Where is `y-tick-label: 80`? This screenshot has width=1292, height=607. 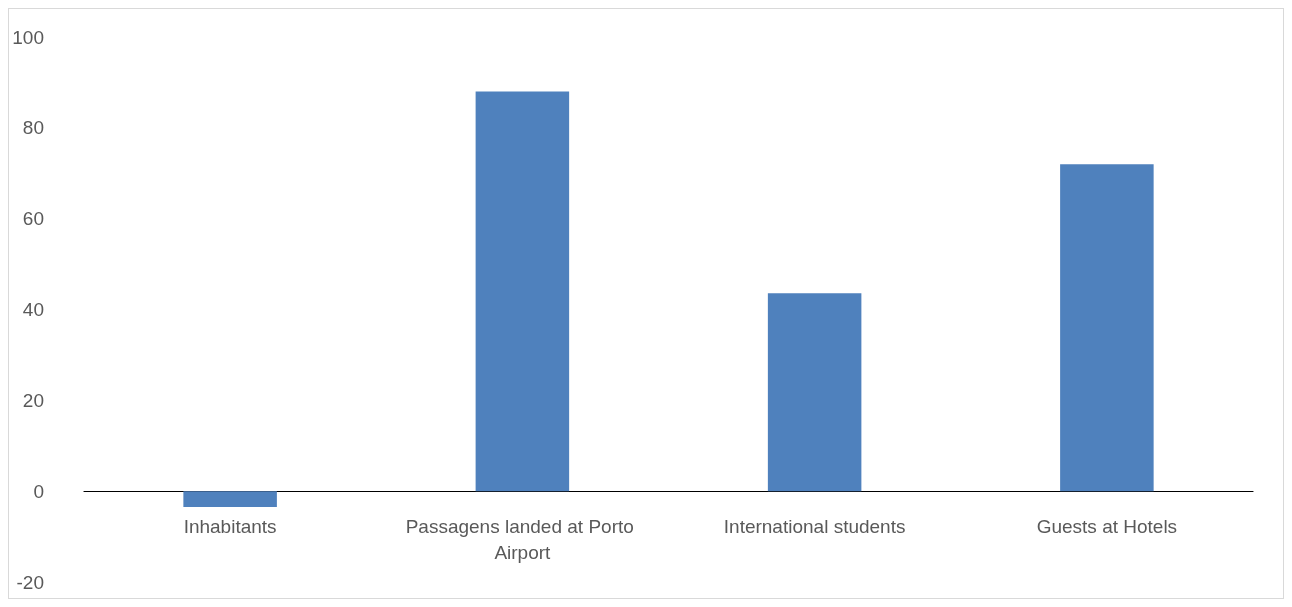
y-tick-label: 80 is located at coordinates (33, 128).